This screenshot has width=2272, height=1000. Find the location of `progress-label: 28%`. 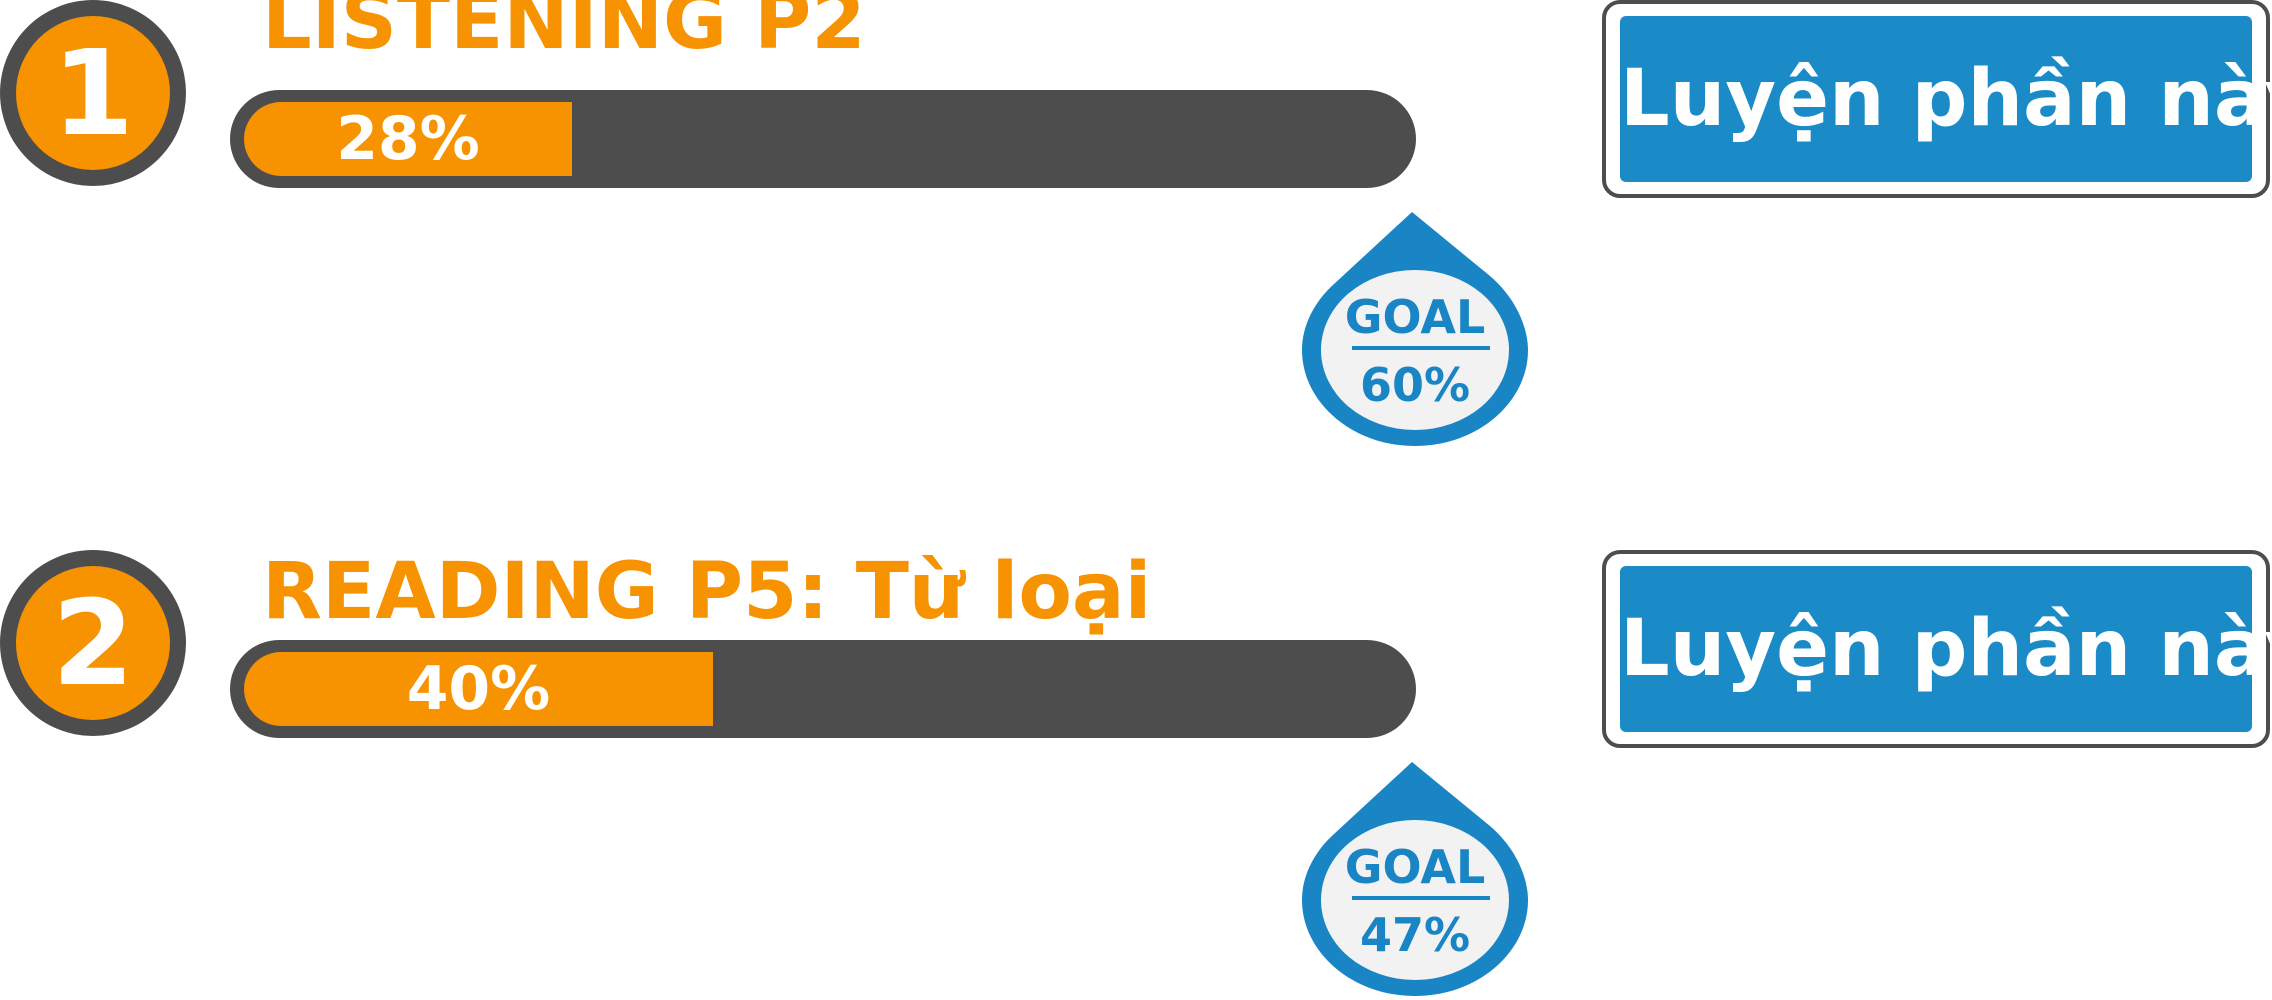

progress-label: 28% is located at coordinates (408, 139).